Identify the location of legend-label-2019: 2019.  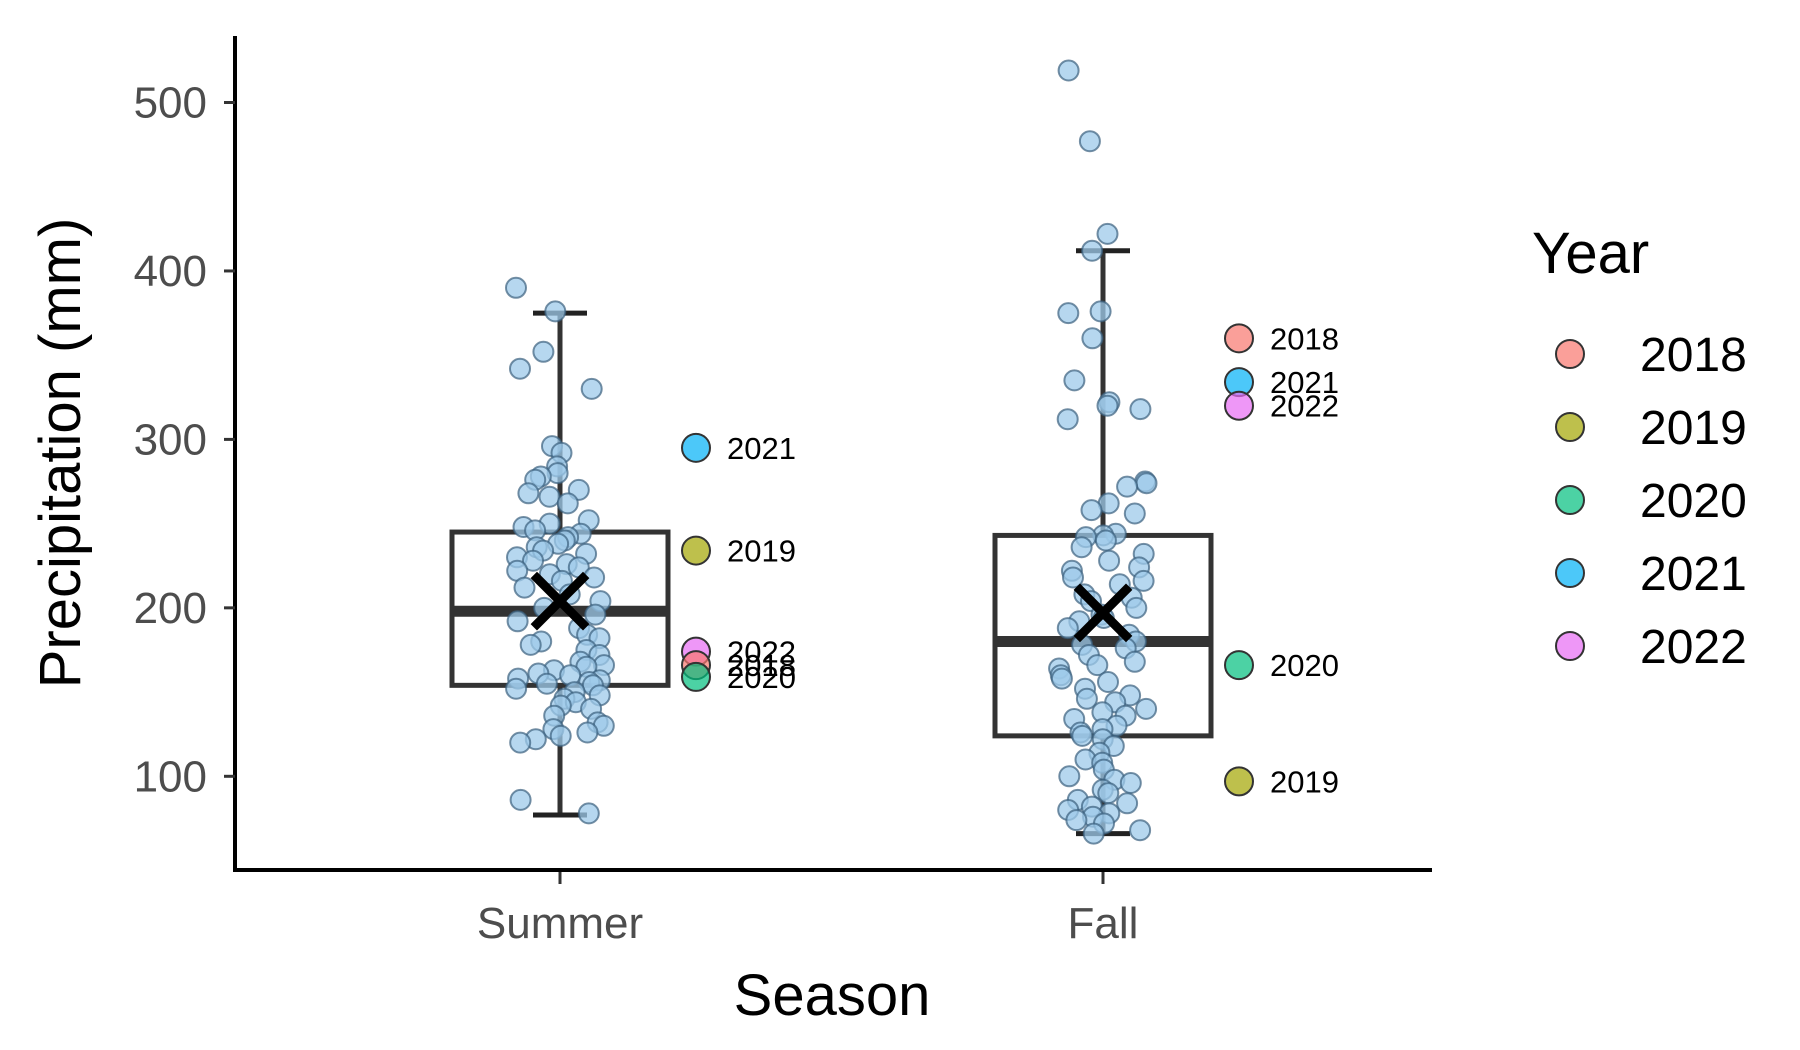
(1693, 428).